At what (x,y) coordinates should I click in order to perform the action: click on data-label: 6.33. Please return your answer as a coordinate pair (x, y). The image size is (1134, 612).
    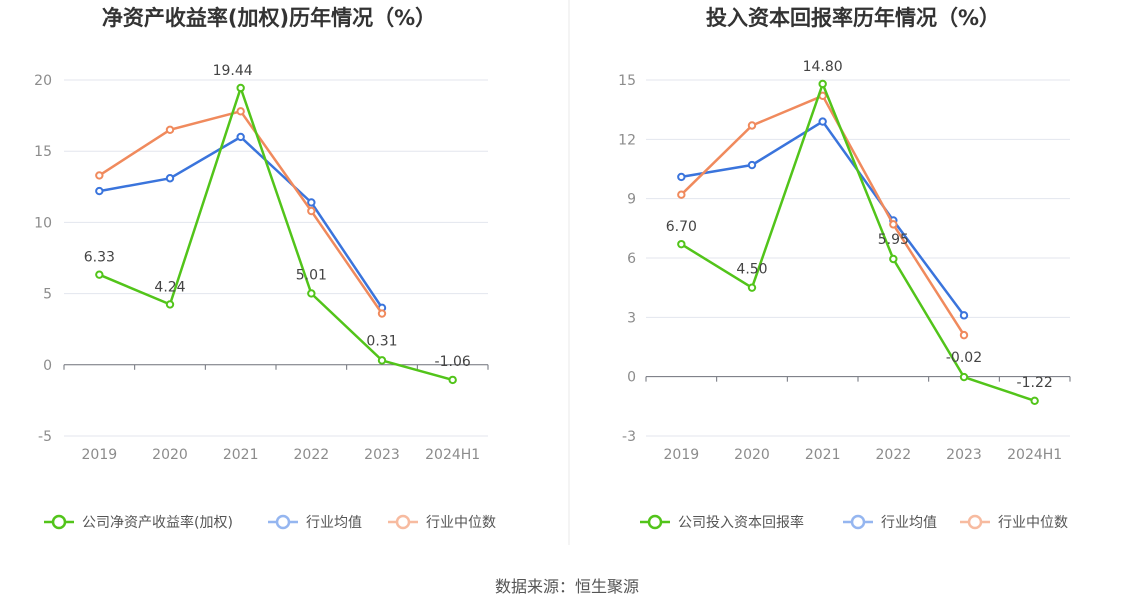
    Looking at the image, I should click on (99, 258).